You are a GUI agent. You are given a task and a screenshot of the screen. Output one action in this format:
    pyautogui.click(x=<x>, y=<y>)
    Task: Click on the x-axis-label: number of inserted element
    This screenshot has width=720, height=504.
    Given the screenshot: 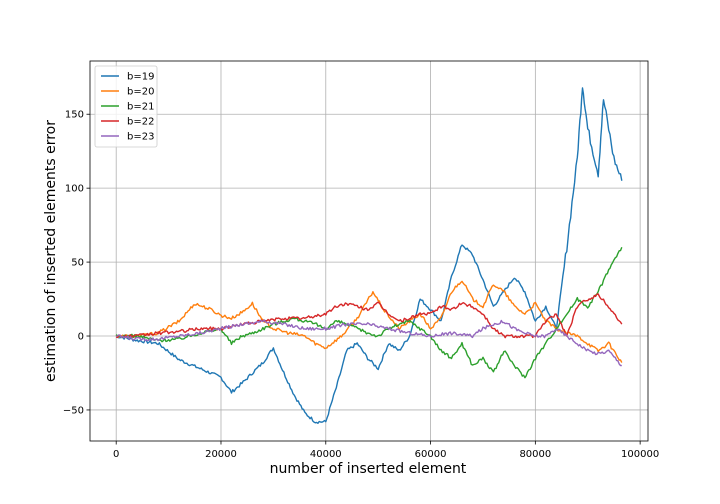 What is the action you would take?
    pyautogui.click(x=368, y=469)
    